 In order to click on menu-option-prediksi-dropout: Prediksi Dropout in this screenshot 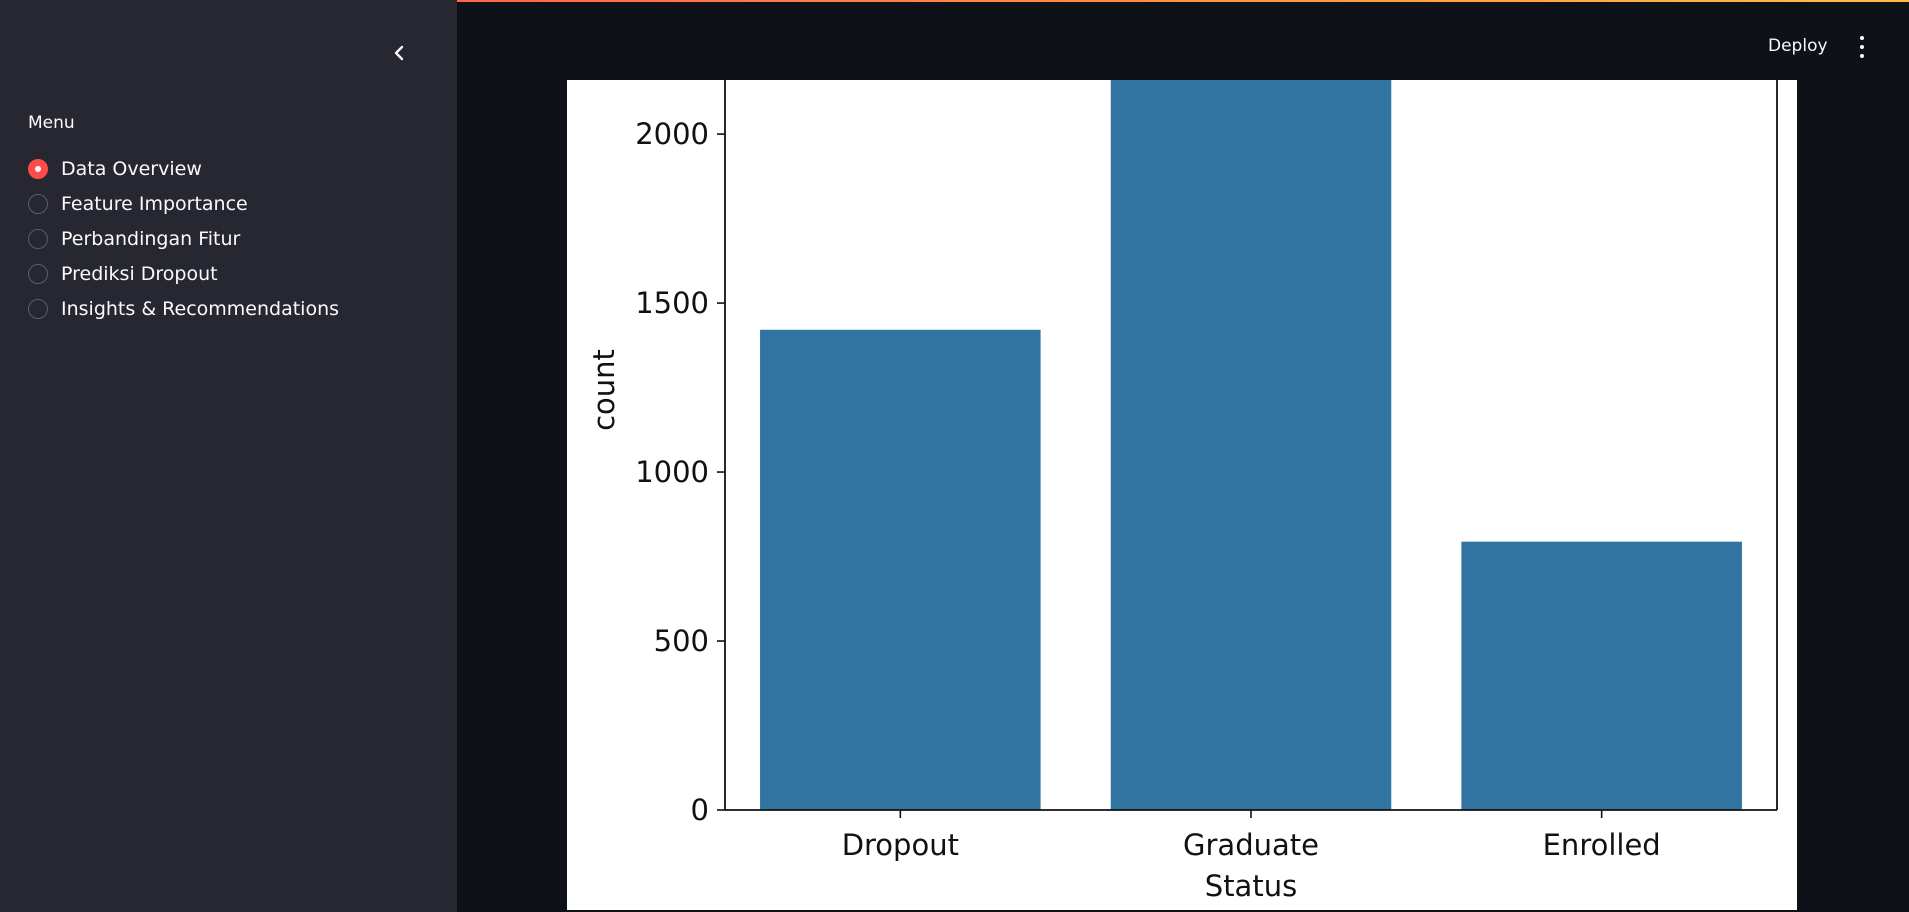, I will do `click(183, 273)`.